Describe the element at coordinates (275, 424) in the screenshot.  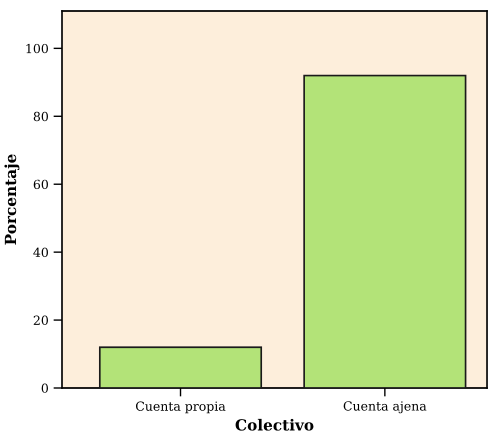
I see `x-axis-title: Colectivo` at that location.